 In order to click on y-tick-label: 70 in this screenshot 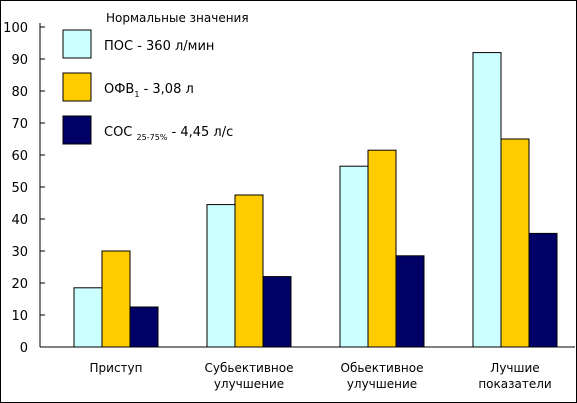, I will do `click(19, 124)`.